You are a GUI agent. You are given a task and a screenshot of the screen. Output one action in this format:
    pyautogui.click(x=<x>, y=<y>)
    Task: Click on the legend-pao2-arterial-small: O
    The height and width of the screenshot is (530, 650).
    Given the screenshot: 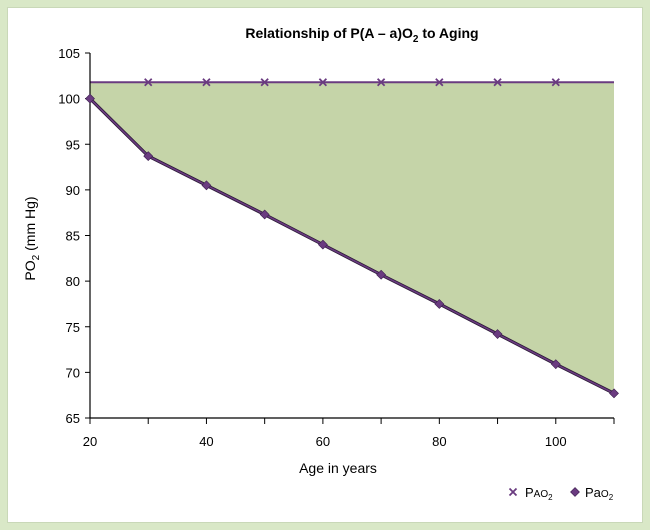 What is the action you would take?
    pyautogui.click(x=605, y=494)
    